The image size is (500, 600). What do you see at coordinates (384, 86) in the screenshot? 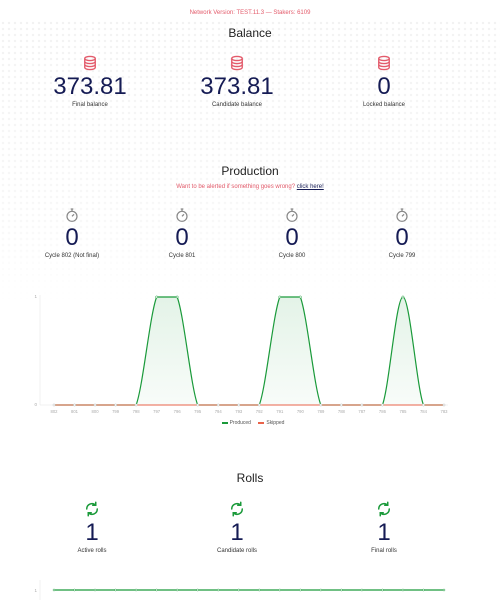
I see `locked-balance-value: 0` at bounding box center [384, 86].